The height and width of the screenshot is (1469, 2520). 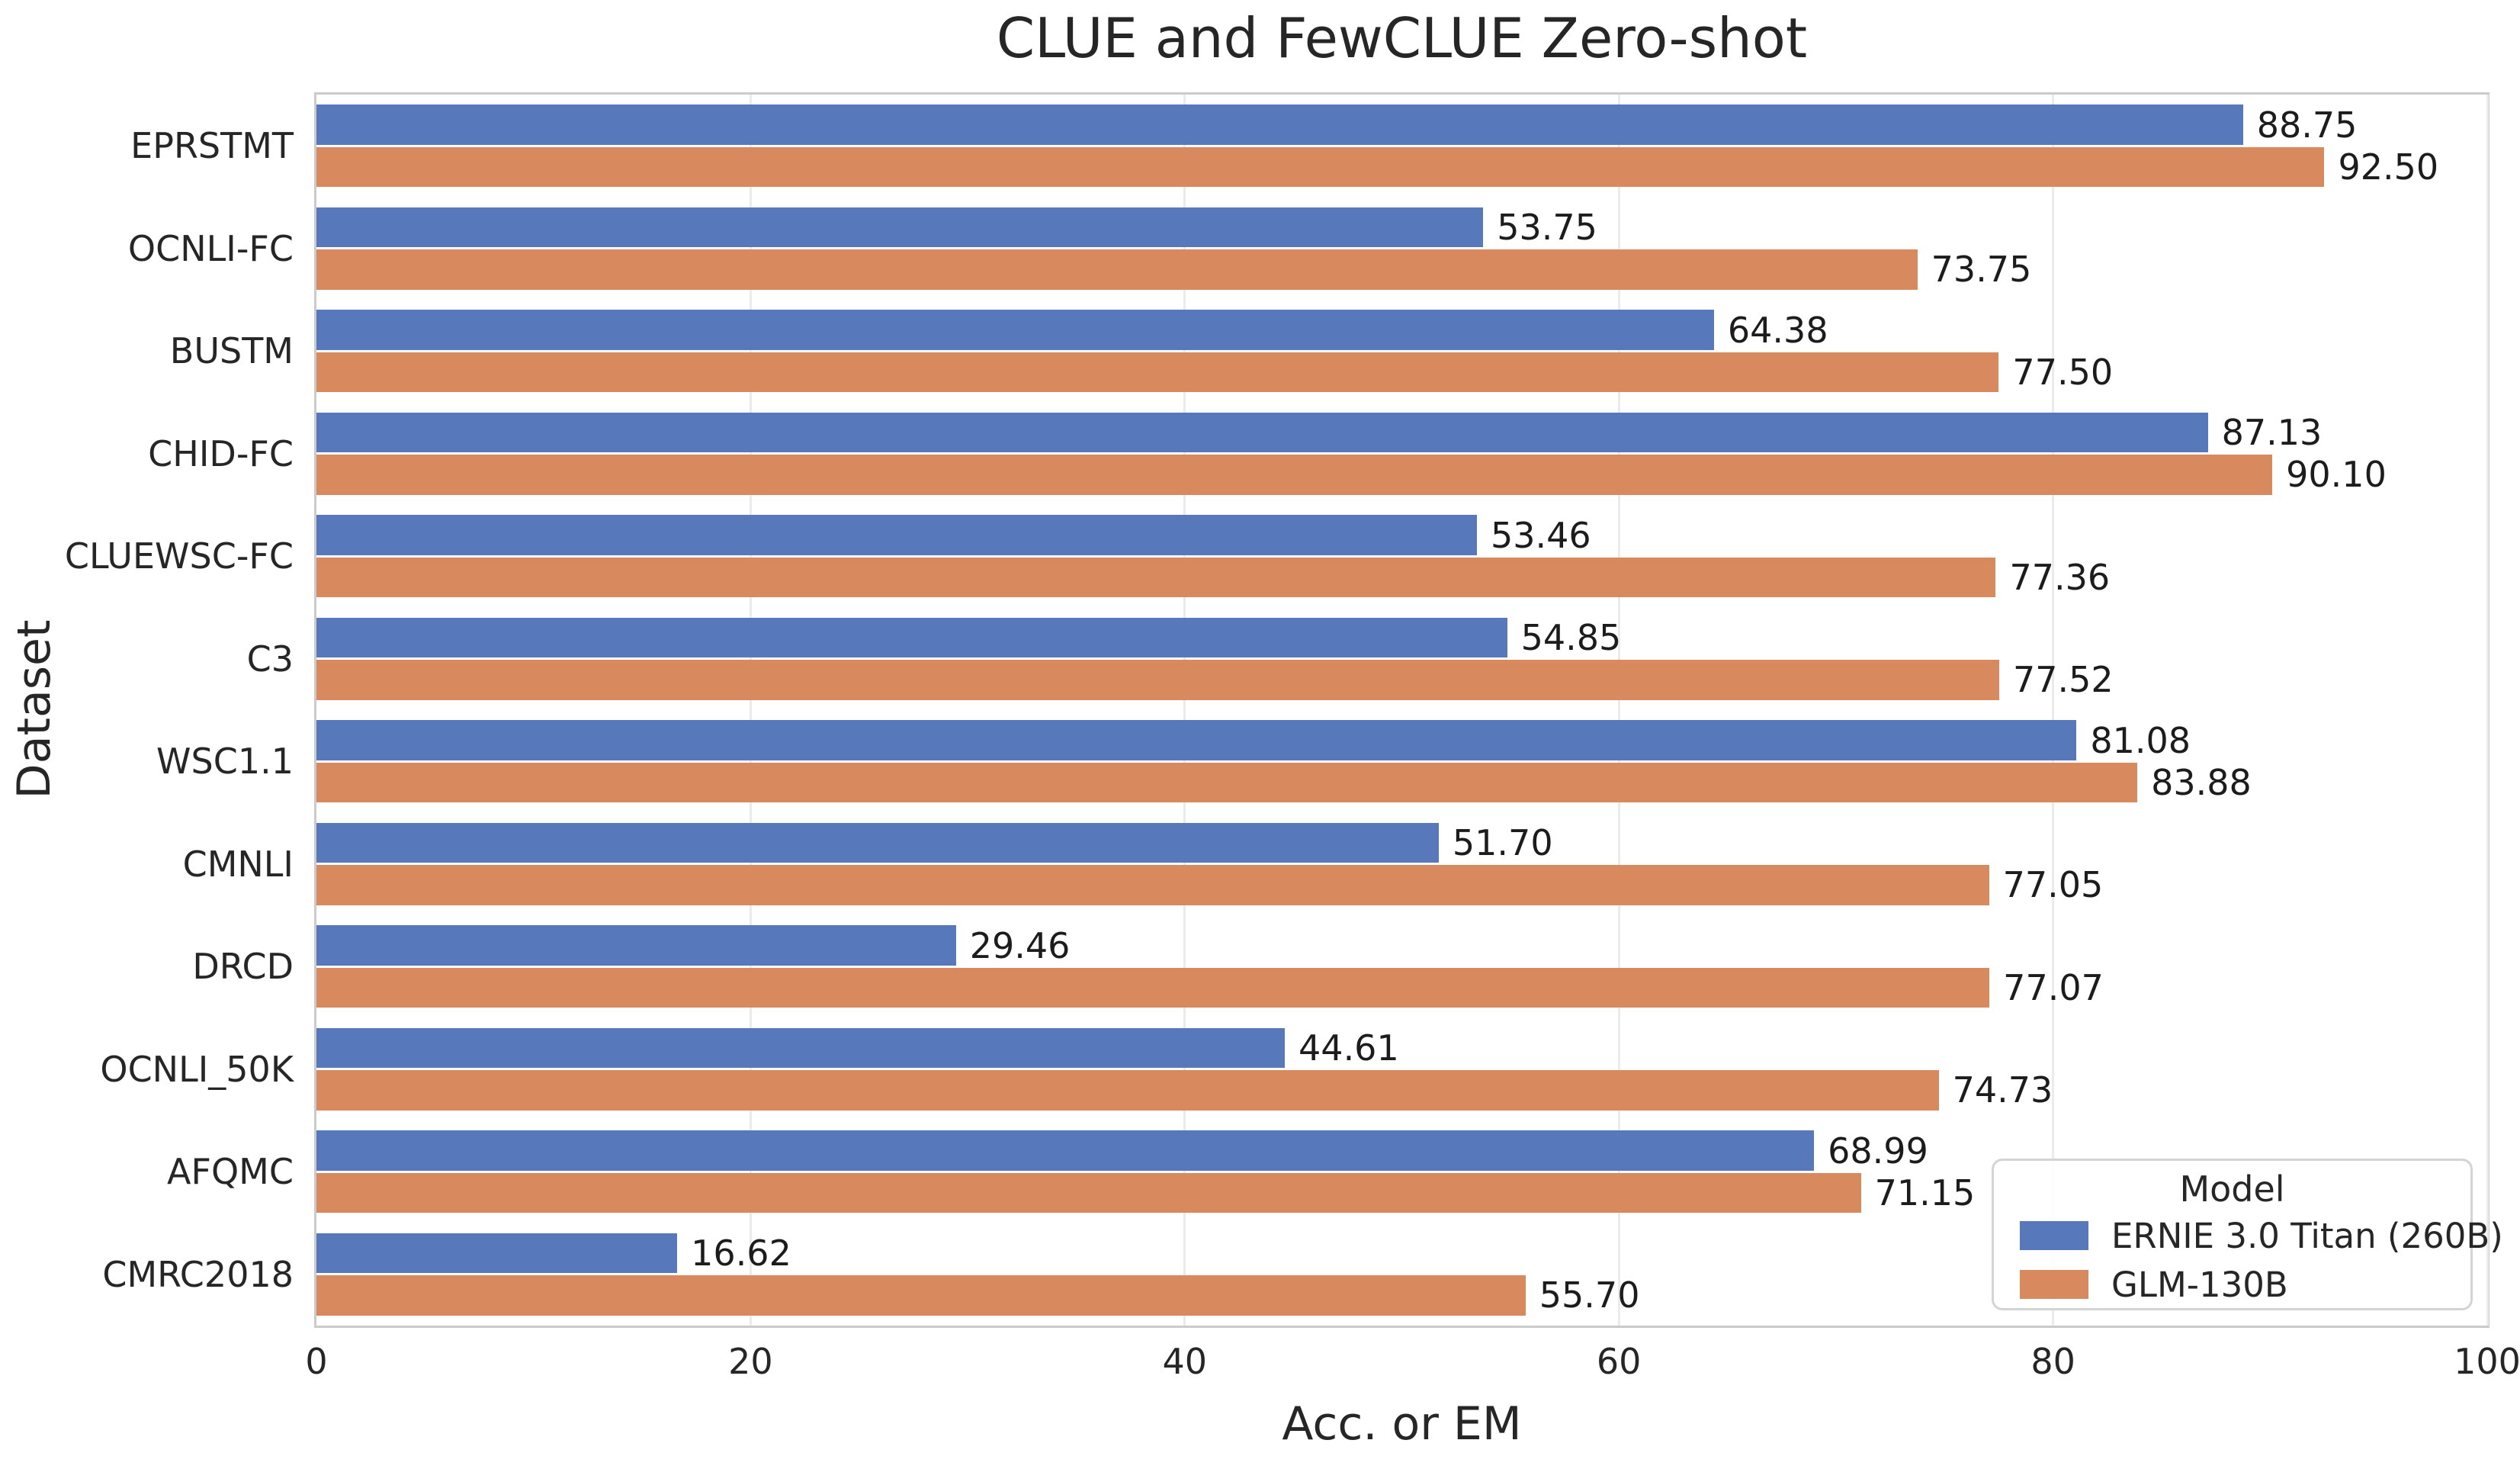 I want to click on bar-value-label-WSC1.1-series1: 81.08, so click(x=2140, y=740).